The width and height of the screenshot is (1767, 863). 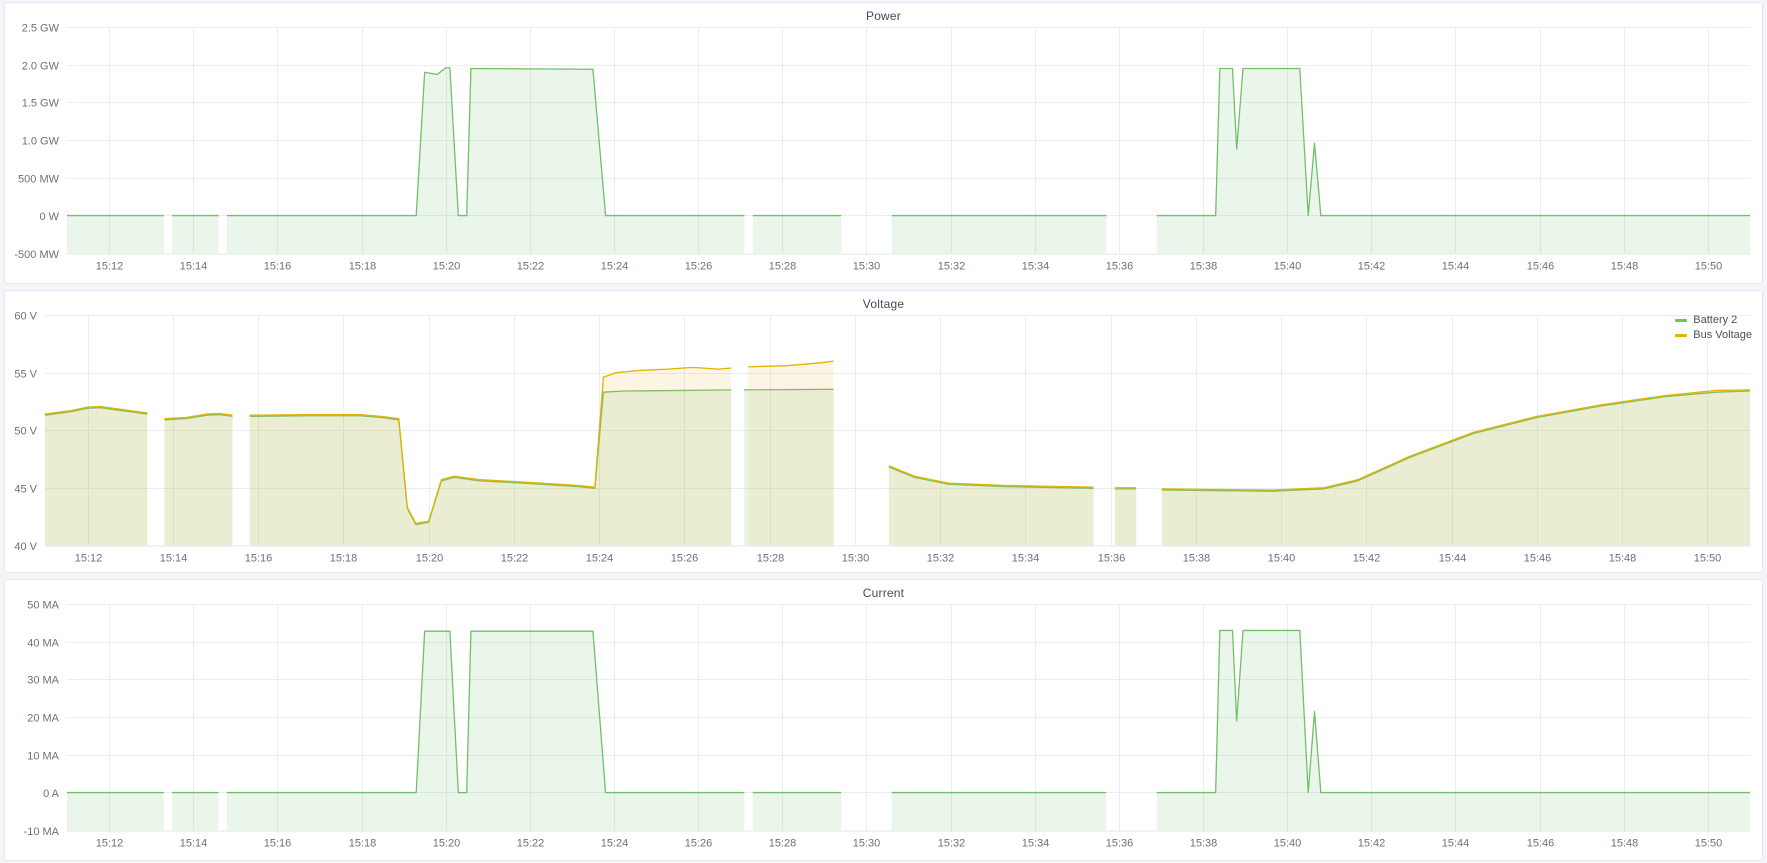 What do you see at coordinates (43, 680) in the screenshot?
I see `y-axis-tick-label: 30 MA` at bounding box center [43, 680].